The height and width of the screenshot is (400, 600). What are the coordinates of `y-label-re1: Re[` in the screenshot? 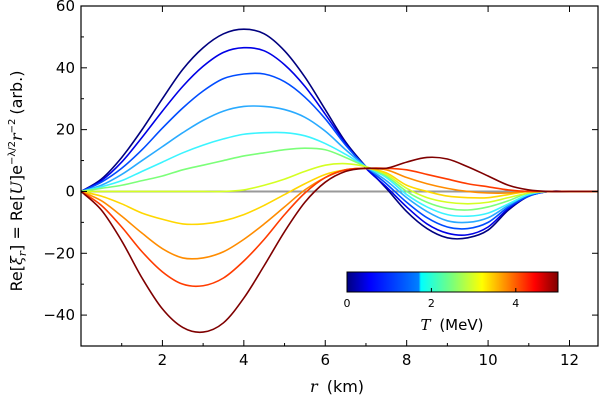 It's located at (16, 278).